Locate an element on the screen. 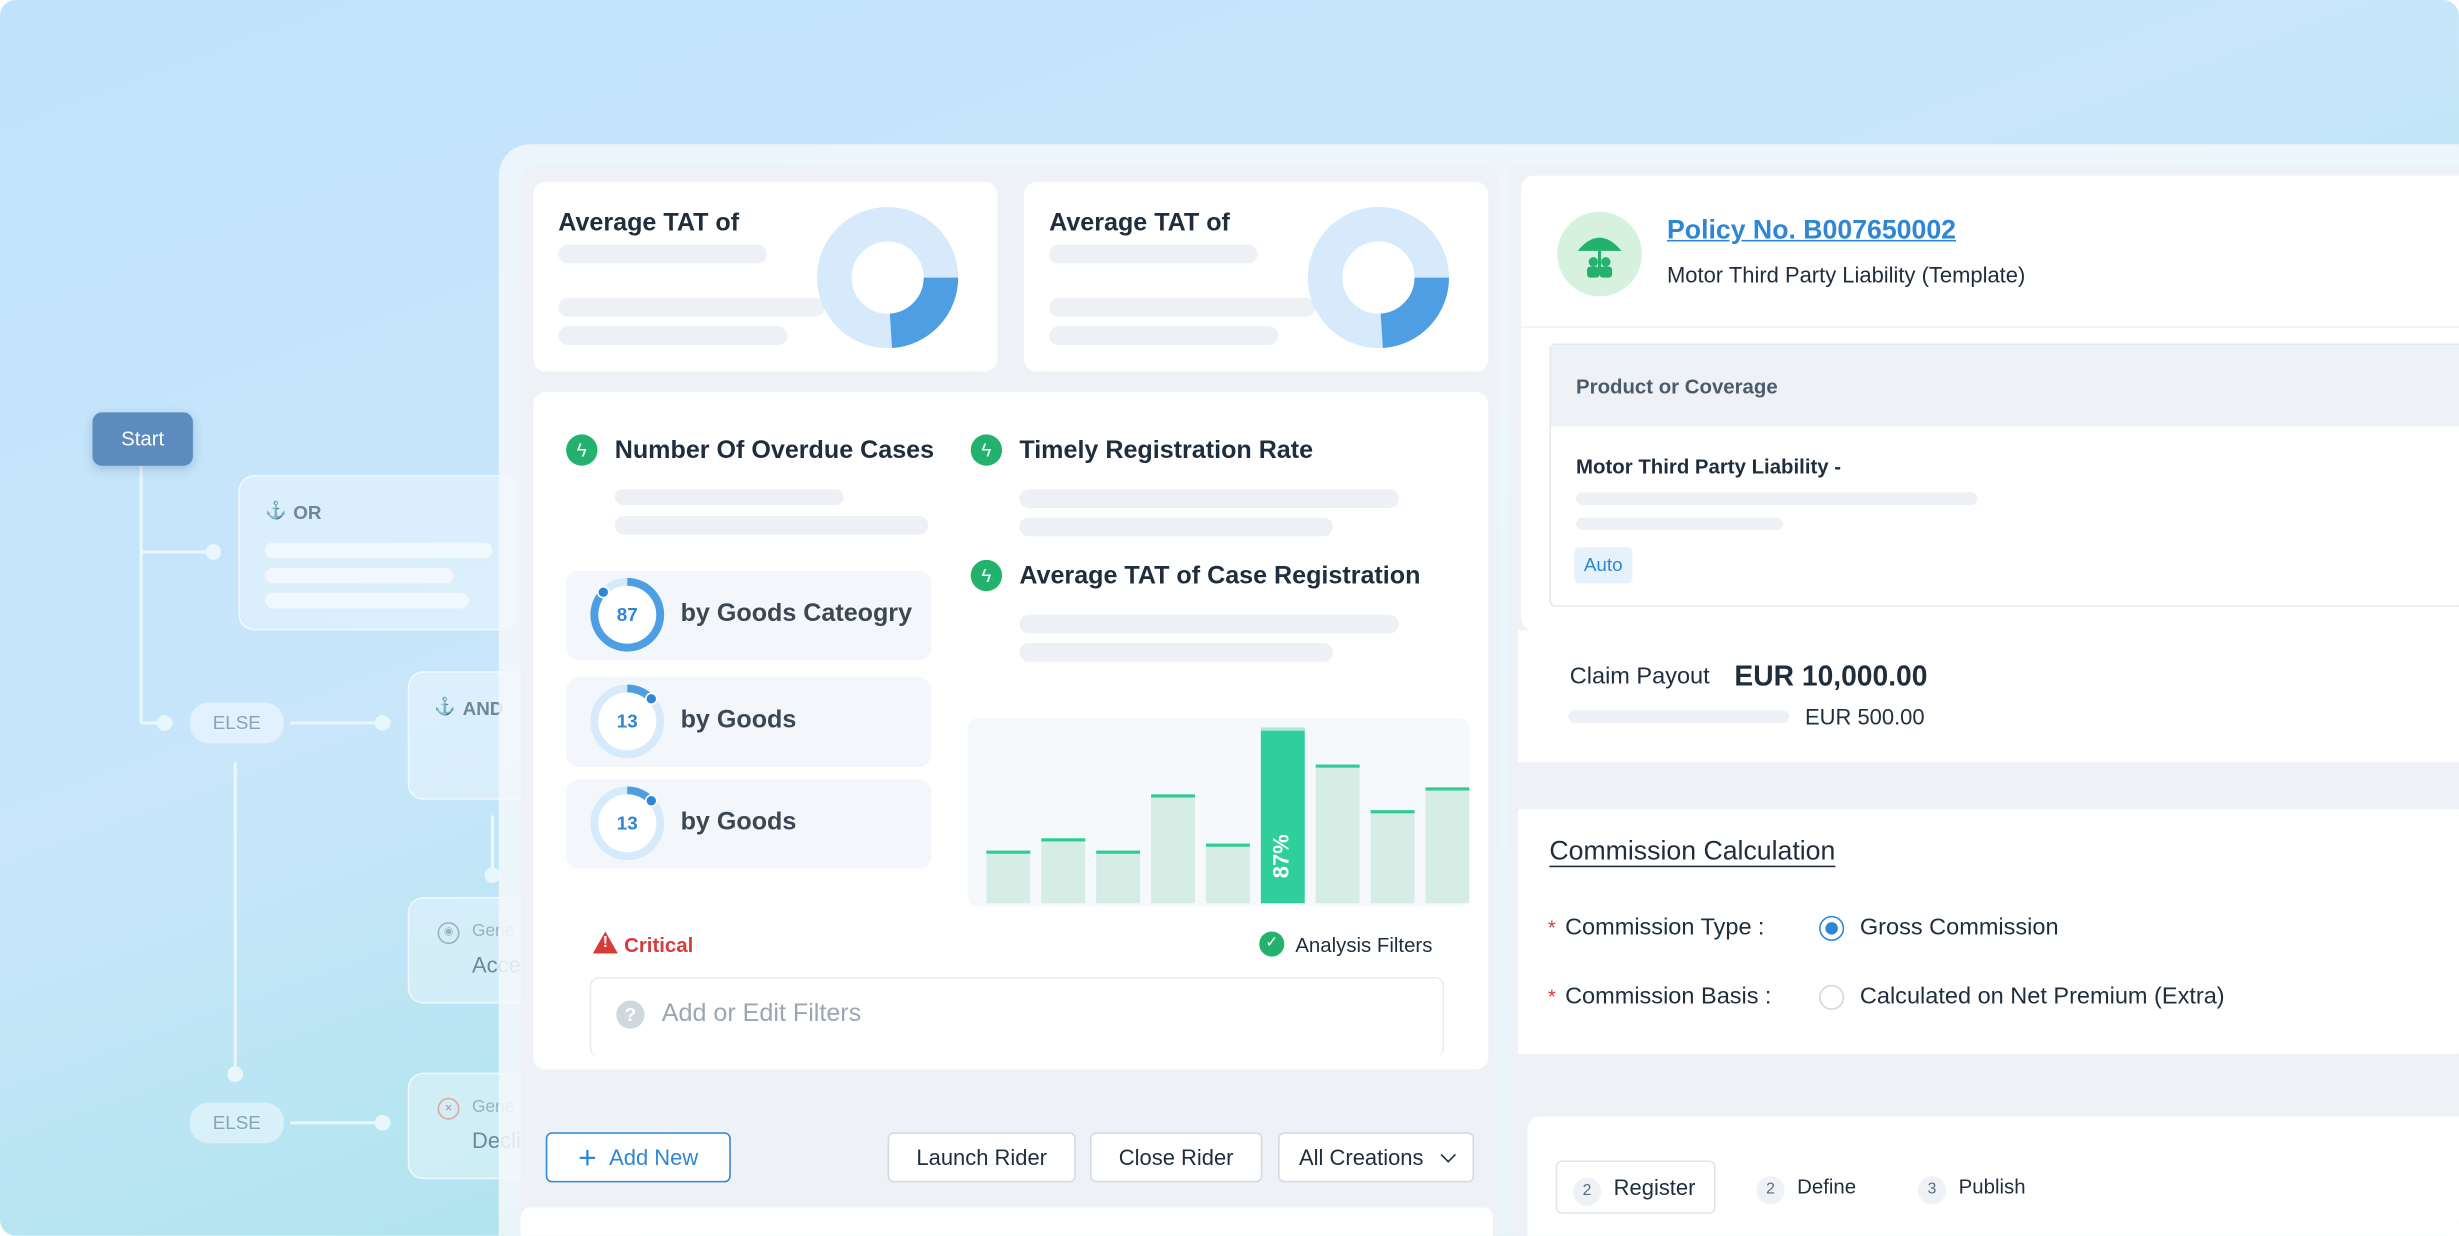  net-premium-label: Calculated on Net Premium (Extra) is located at coordinates (2042, 996).